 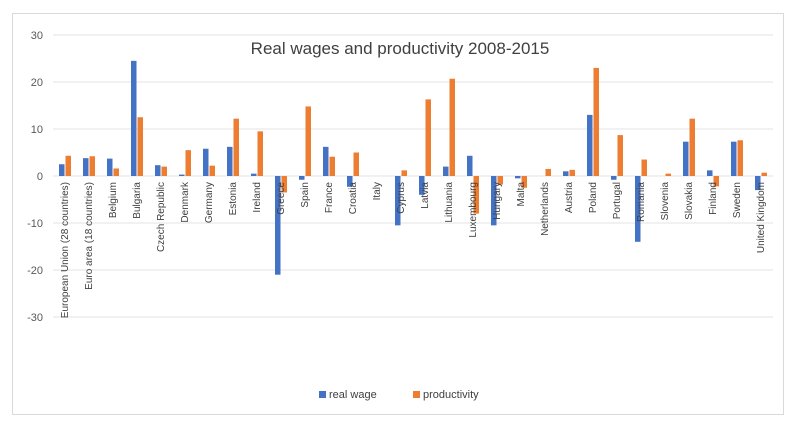 I want to click on x-tick-label: Ireland, so click(x=257, y=197).